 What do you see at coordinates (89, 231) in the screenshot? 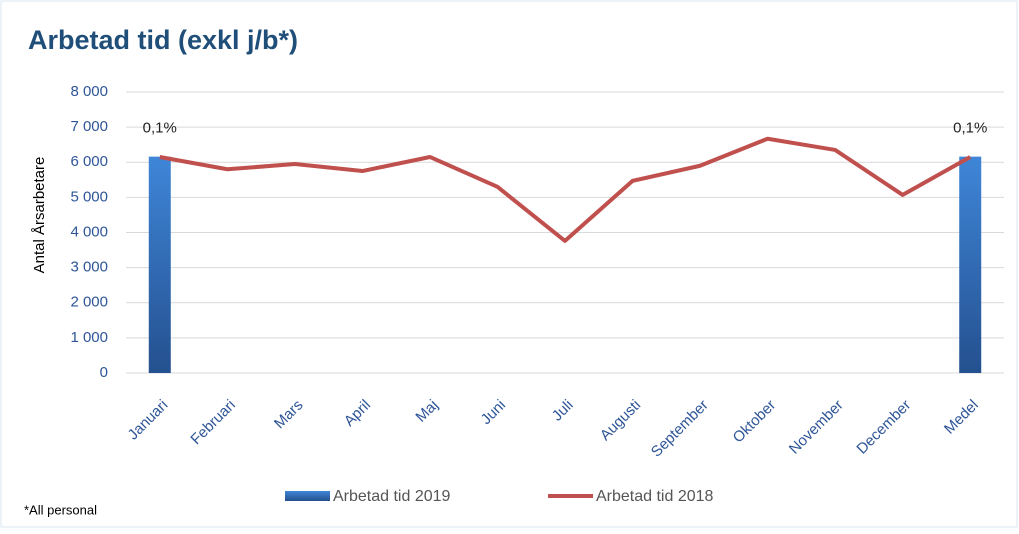
I see `y-tick-label: 4 000` at bounding box center [89, 231].